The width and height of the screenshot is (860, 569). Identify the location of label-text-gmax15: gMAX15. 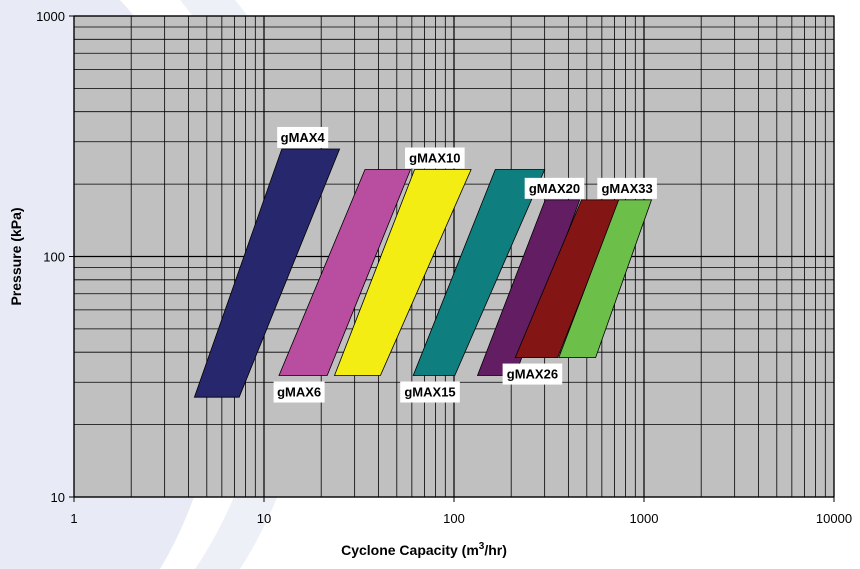
(429, 392).